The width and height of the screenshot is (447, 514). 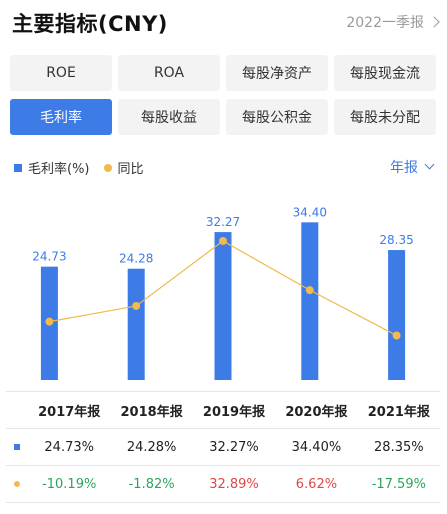 I want to click on table-cell: -10.19%, so click(x=69, y=484).